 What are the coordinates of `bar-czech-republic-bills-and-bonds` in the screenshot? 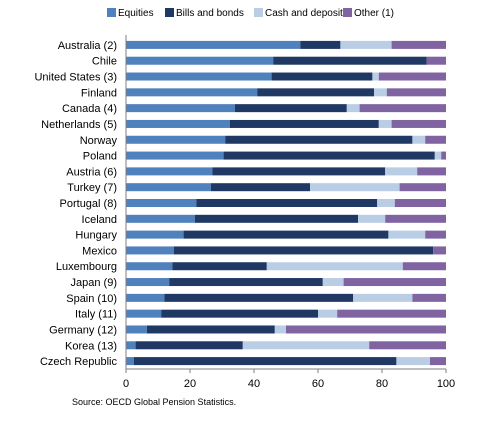 It's located at (265, 361).